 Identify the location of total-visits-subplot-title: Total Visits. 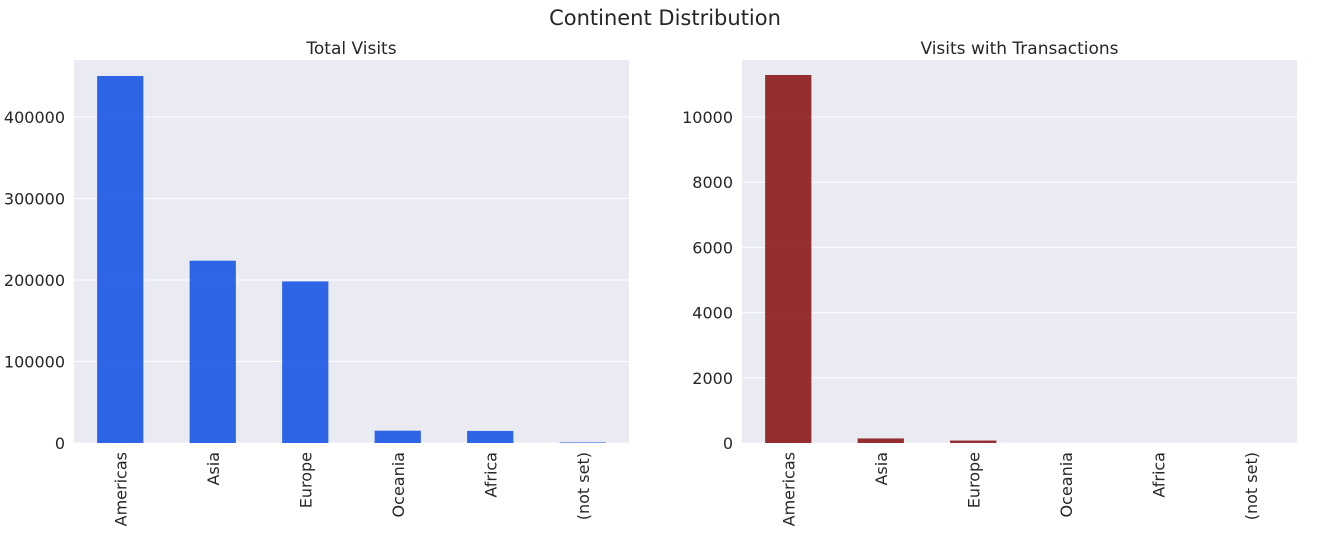
(350, 49).